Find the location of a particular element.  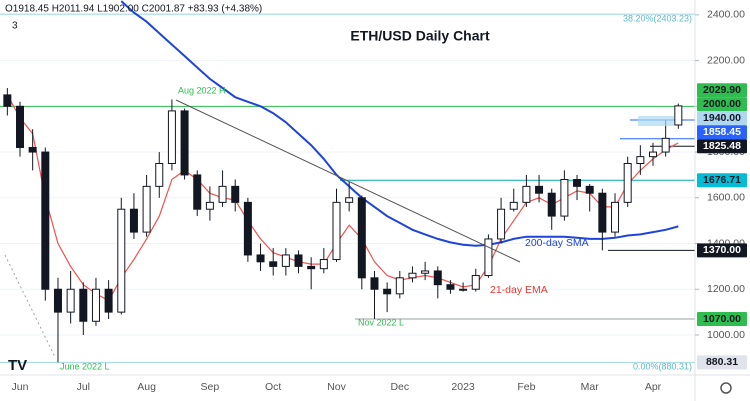

logo: TV is located at coordinates (17, 365).